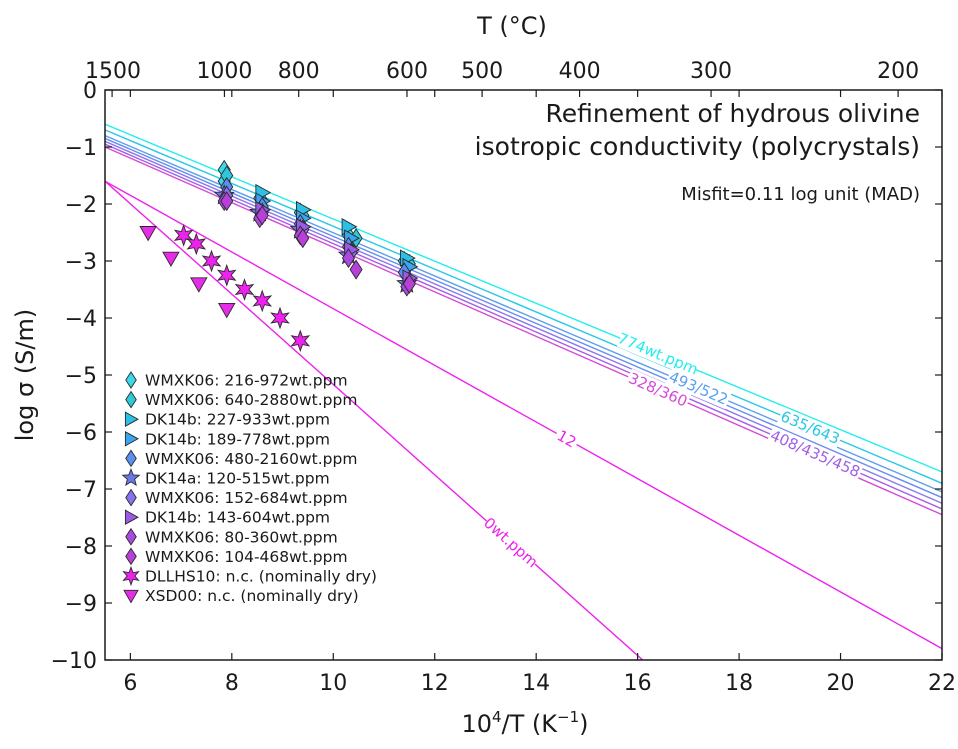 This screenshot has width=958, height=749. Describe the element at coordinates (583, 724) in the screenshot. I see `x-axis-title-end: )` at that location.